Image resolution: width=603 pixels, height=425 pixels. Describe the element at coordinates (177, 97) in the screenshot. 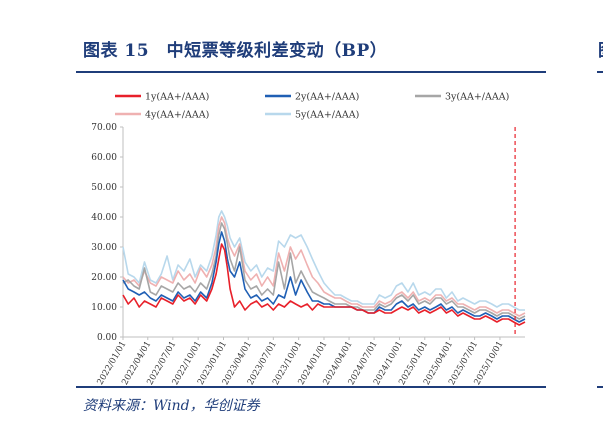

I see `legend-label: 1y(AA+/AAA)` at that location.